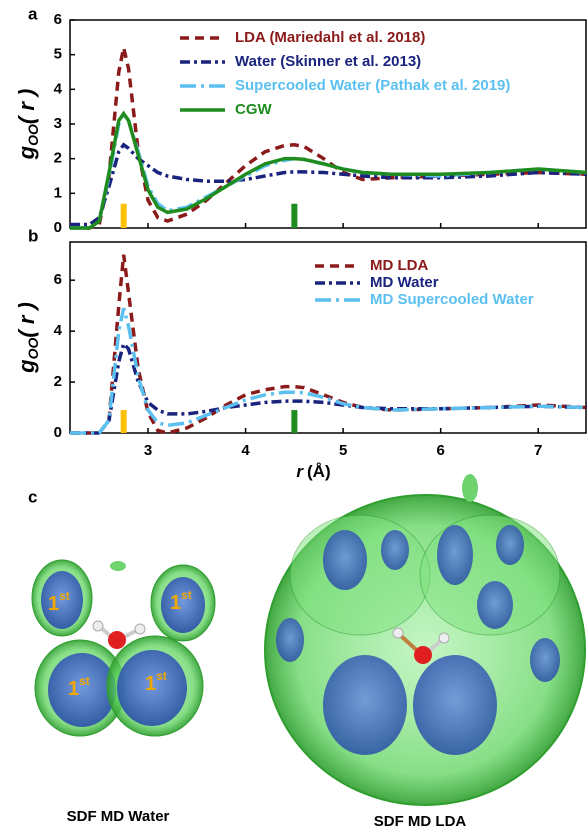 The width and height of the screenshot is (587, 833). I want to click on y-tick-label: 3, so click(58, 123).